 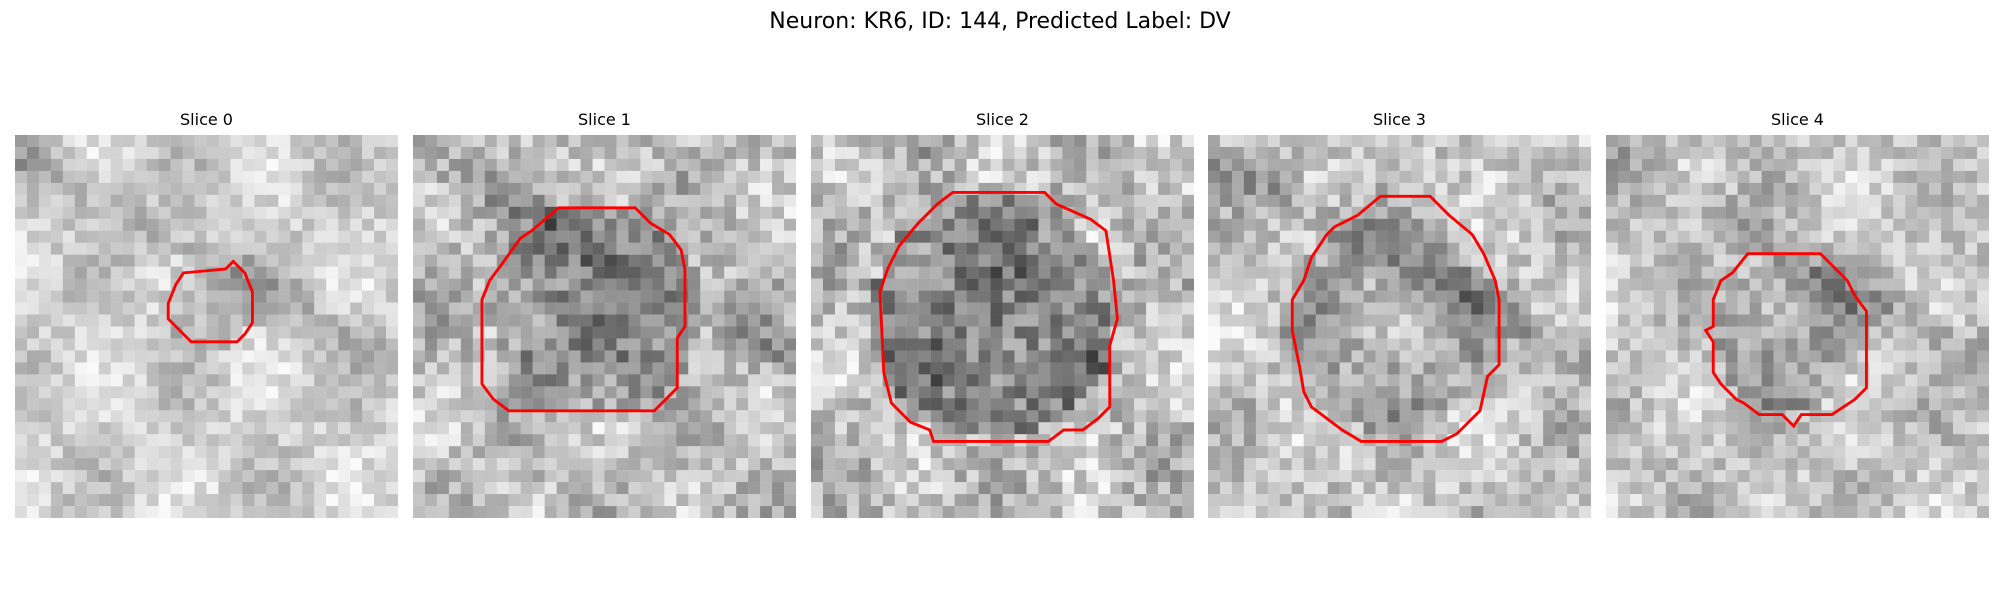 I want to click on panel-title: Slice 2, so click(x=1002, y=120).